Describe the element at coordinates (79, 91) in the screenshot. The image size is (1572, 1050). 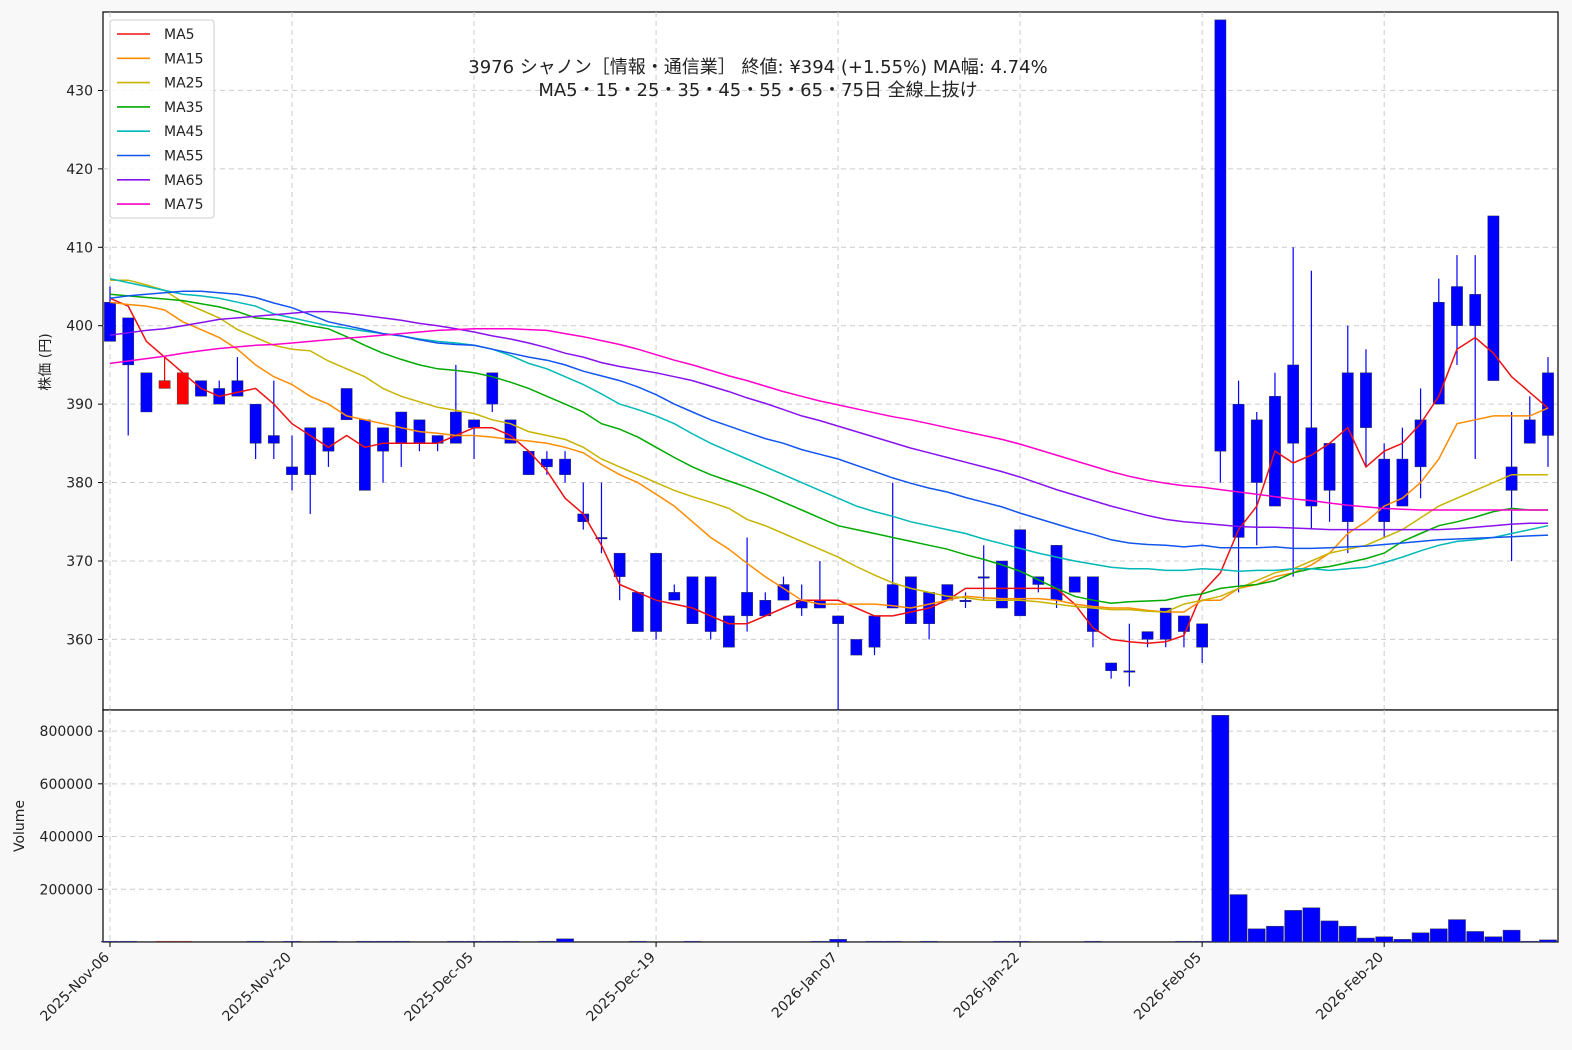
I see `price-tick-label: 430` at that location.